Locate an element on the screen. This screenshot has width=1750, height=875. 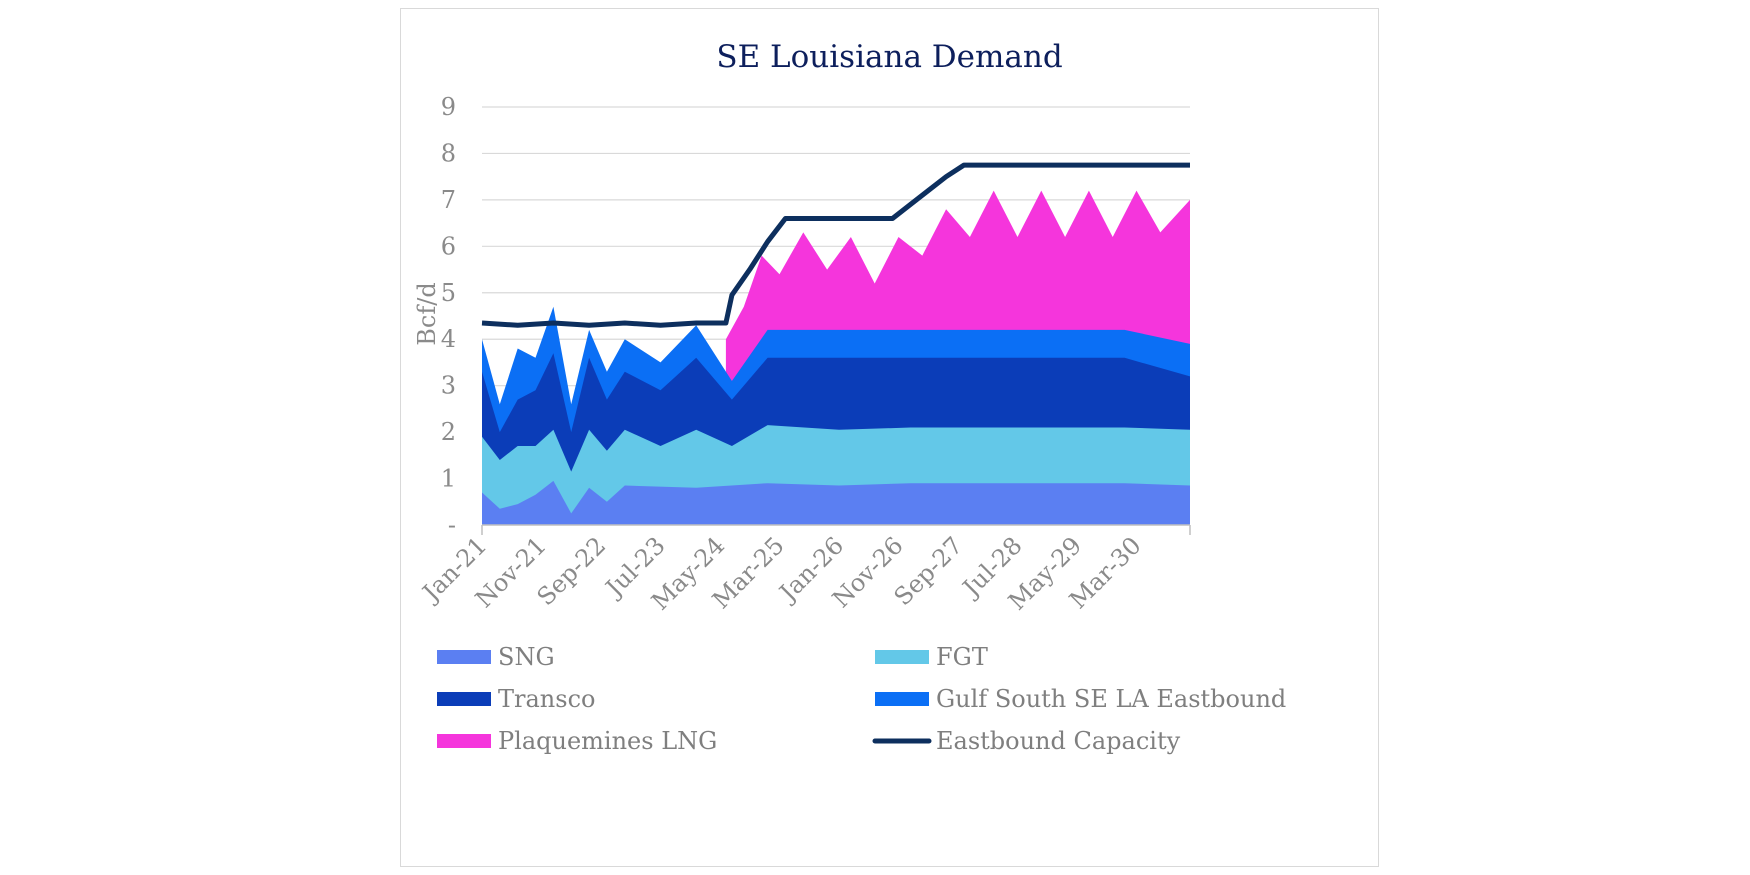
area-sng is located at coordinates (836, 502).